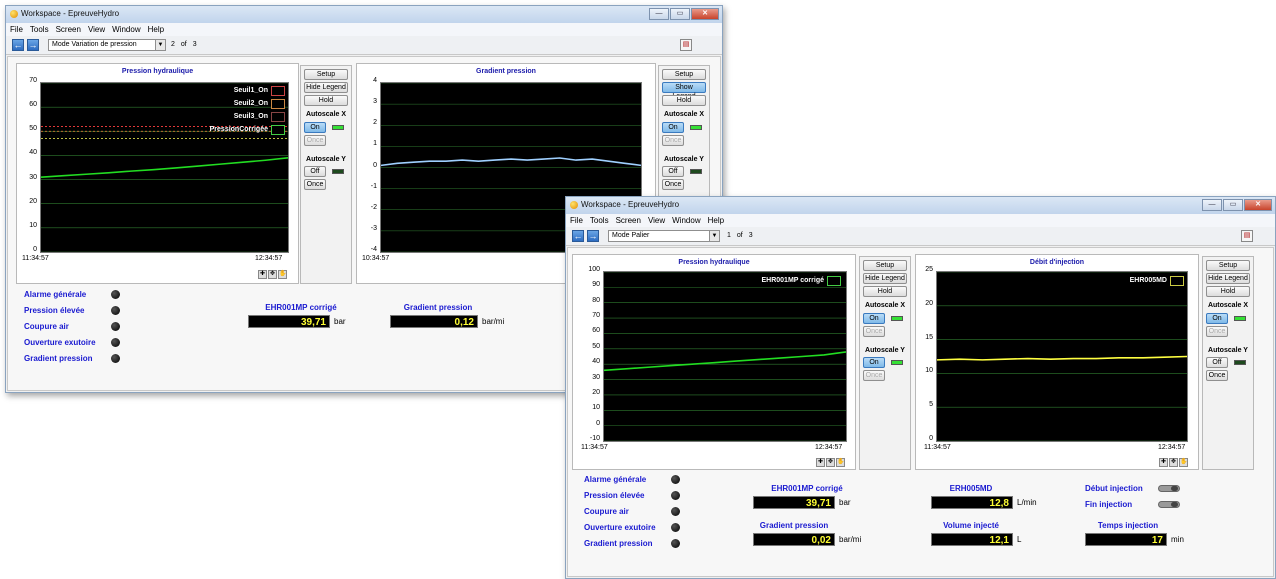  What do you see at coordinates (920, 220) in the screenshot?
I see `menu-bar: File Tools Screen View Window Help` at bounding box center [920, 220].